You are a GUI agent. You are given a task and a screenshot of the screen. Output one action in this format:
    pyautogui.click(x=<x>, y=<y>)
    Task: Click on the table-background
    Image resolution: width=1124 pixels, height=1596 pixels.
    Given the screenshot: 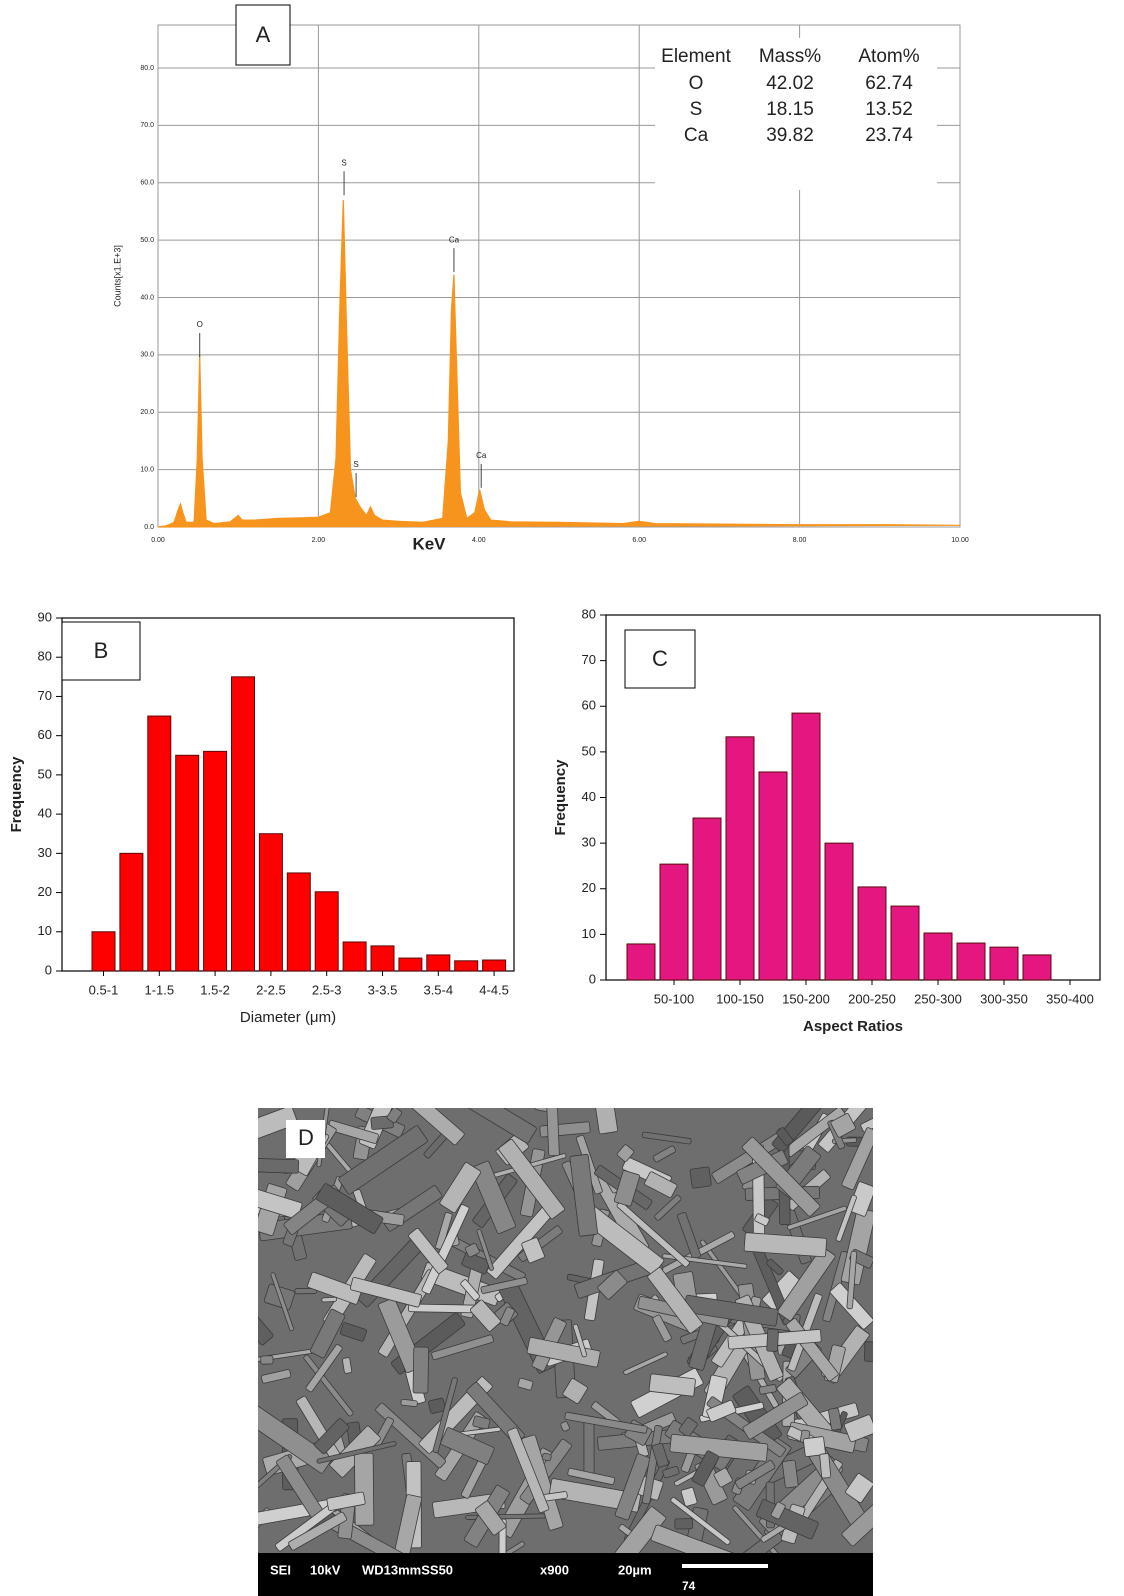 What is the action you would take?
    pyautogui.click(x=796, y=114)
    